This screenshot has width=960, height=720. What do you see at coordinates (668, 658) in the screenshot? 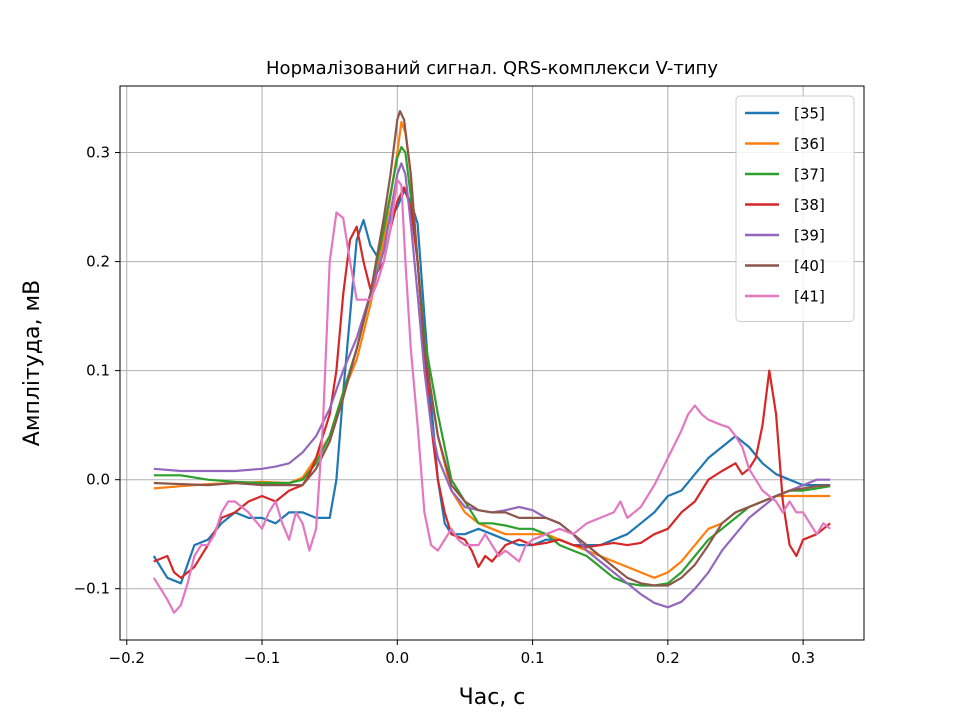
I see `x-tick-label: 0.2` at bounding box center [668, 658].